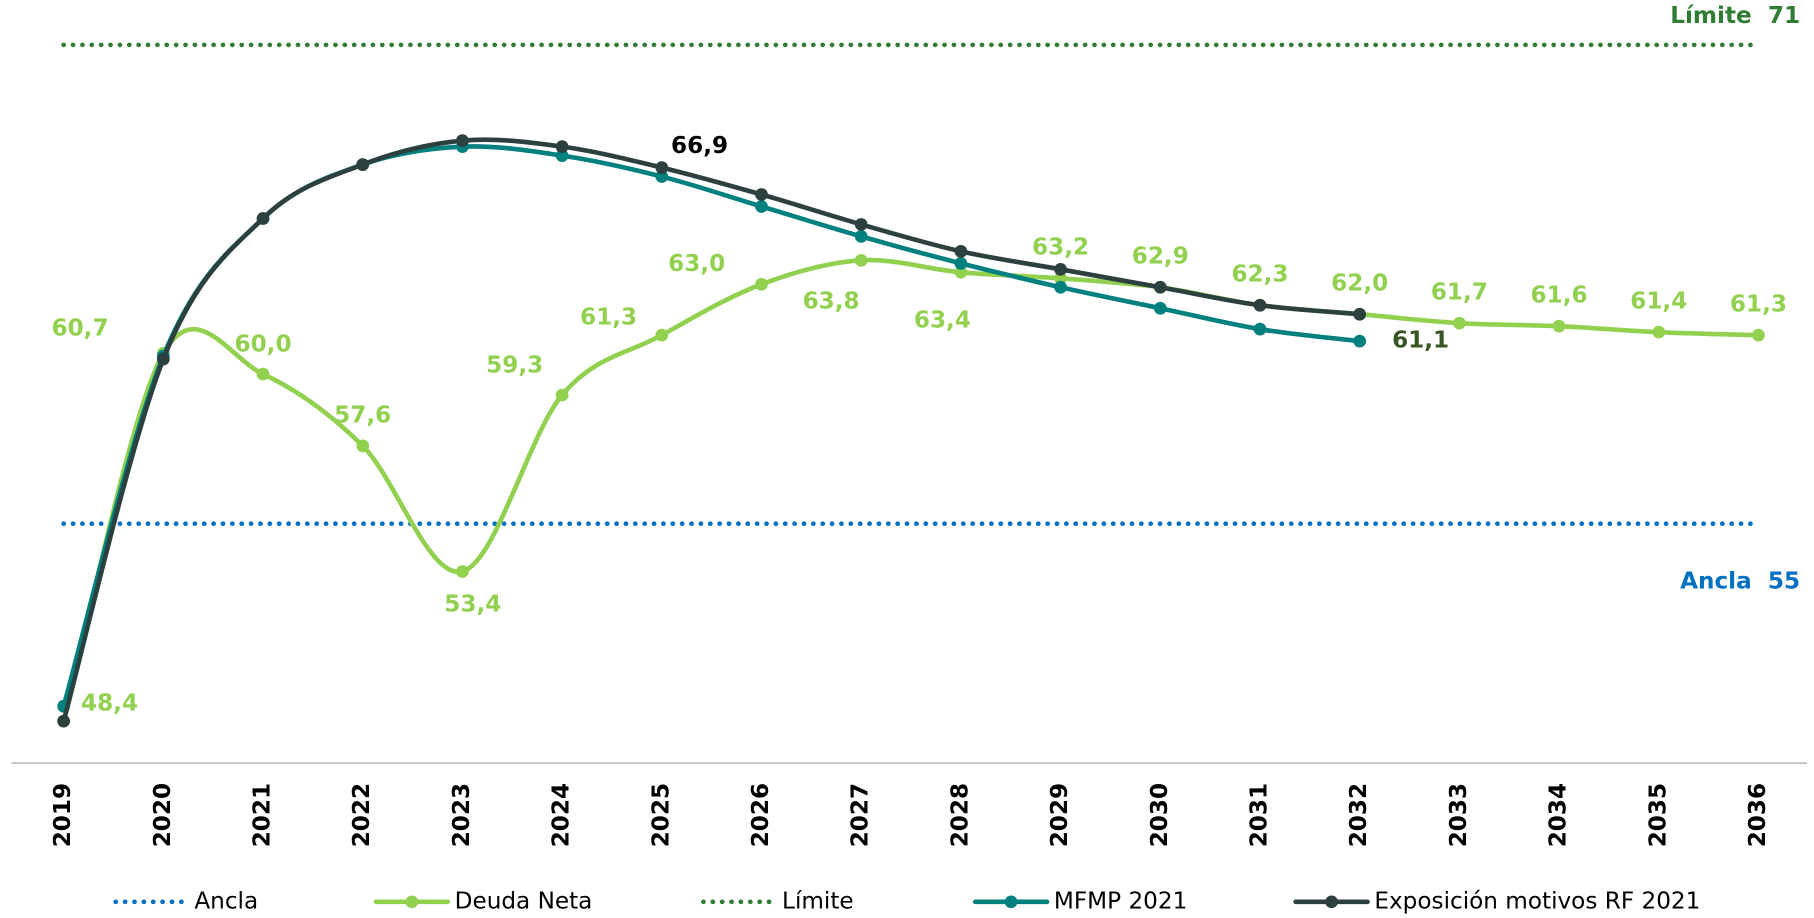  What do you see at coordinates (1259, 275) in the screenshot?
I see `data-label: 62,3` at bounding box center [1259, 275].